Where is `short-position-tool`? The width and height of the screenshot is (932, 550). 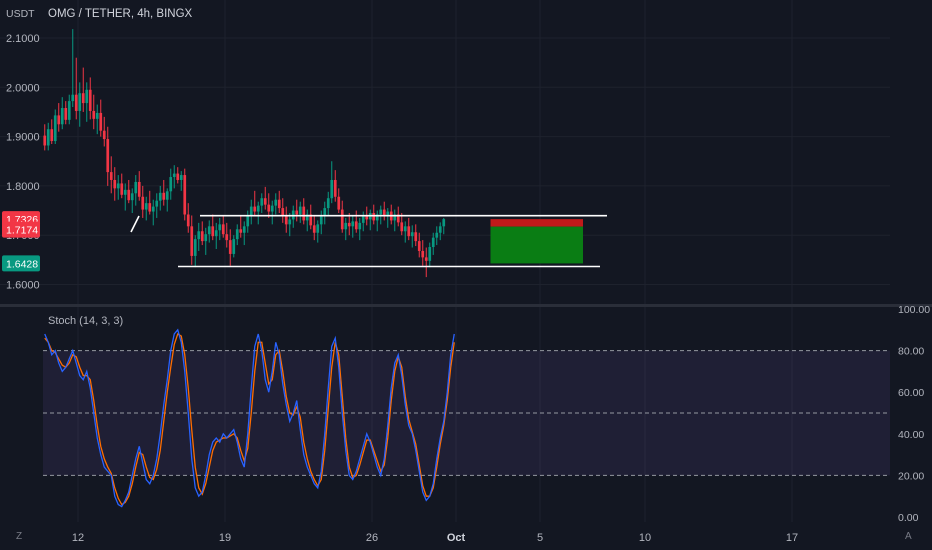
short-position-tool is located at coordinates (537, 241).